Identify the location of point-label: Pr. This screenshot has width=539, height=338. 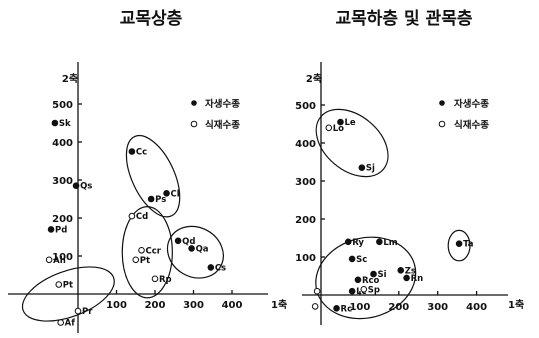
(87, 312).